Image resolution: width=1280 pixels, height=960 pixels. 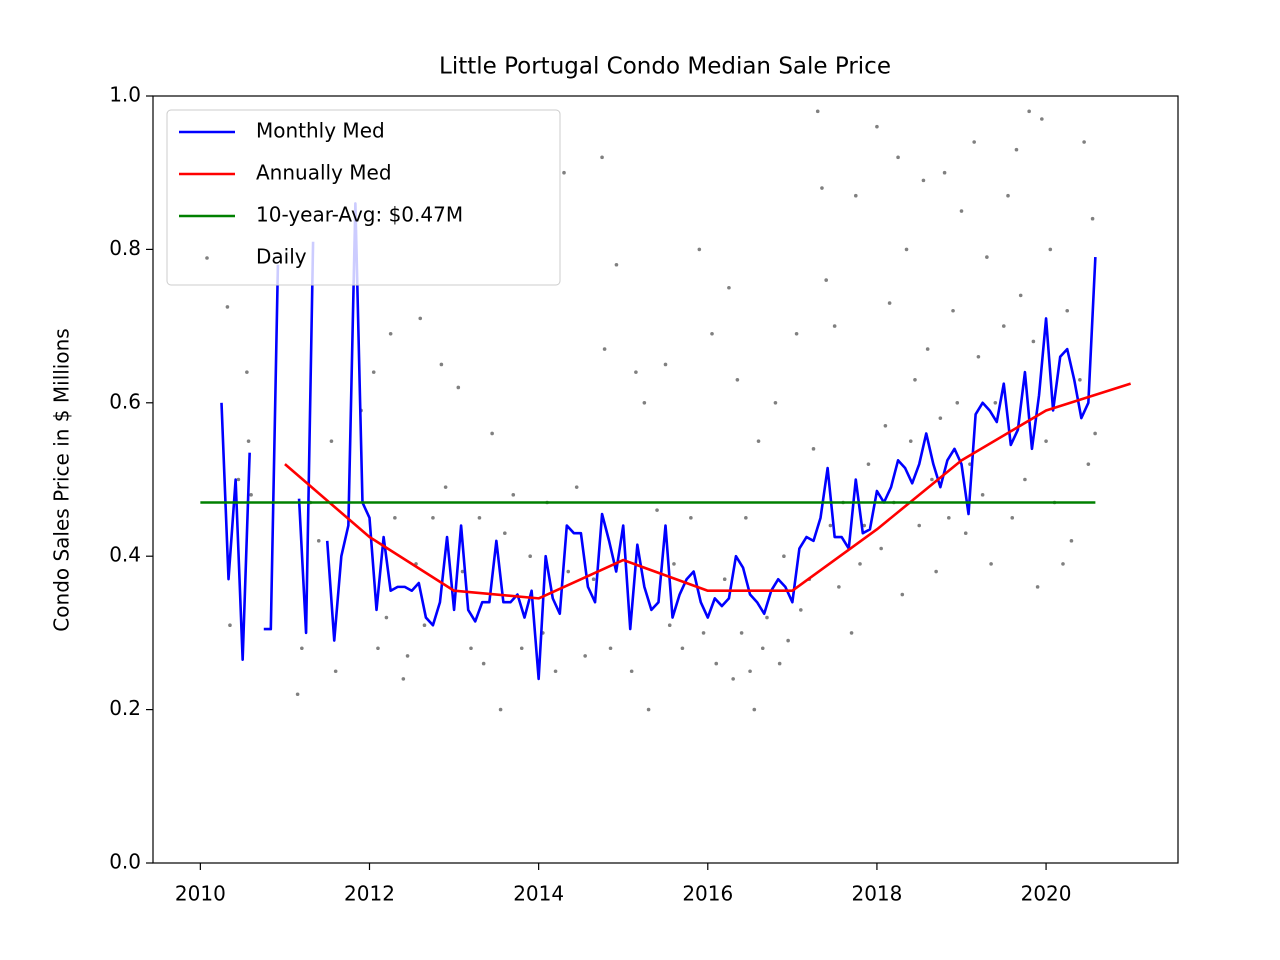 What do you see at coordinates (125, 248) in the screenshot?
I see `y-tick-label: 0.8` at bounding box center [125, 248].